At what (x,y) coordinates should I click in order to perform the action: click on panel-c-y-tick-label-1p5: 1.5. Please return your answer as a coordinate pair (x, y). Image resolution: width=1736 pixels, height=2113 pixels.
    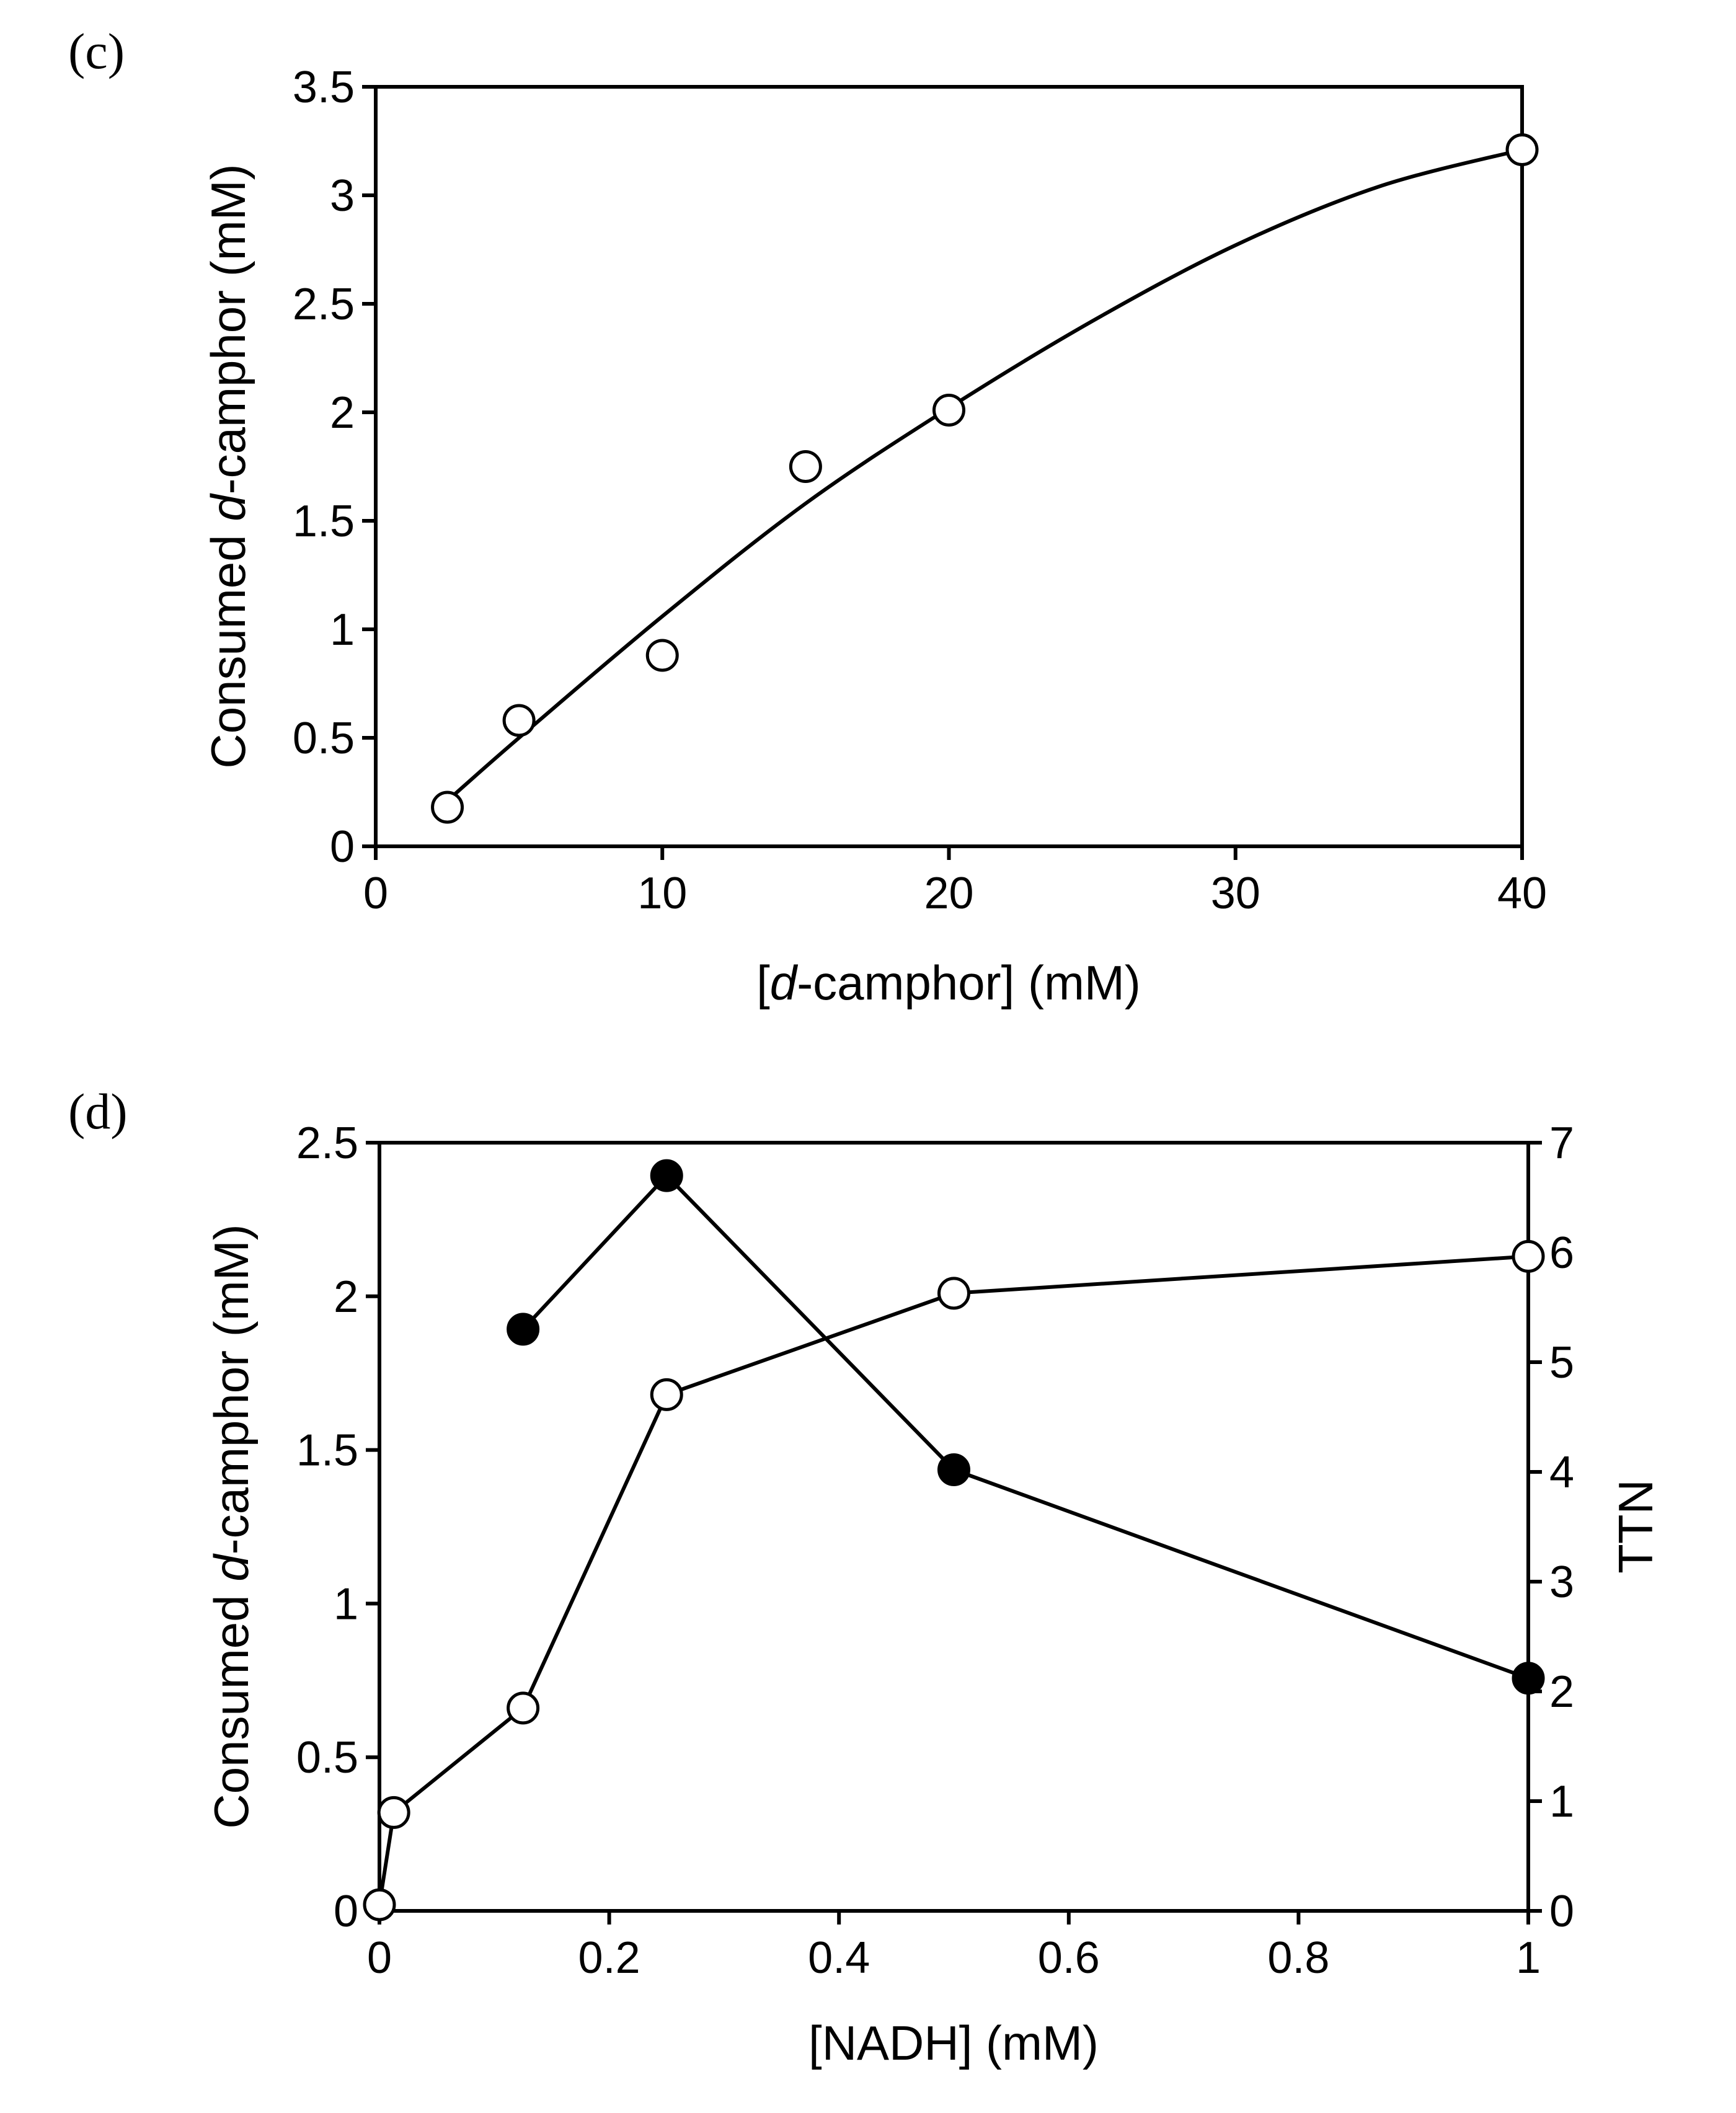
    Looking at the image, I should click on (324, 521).